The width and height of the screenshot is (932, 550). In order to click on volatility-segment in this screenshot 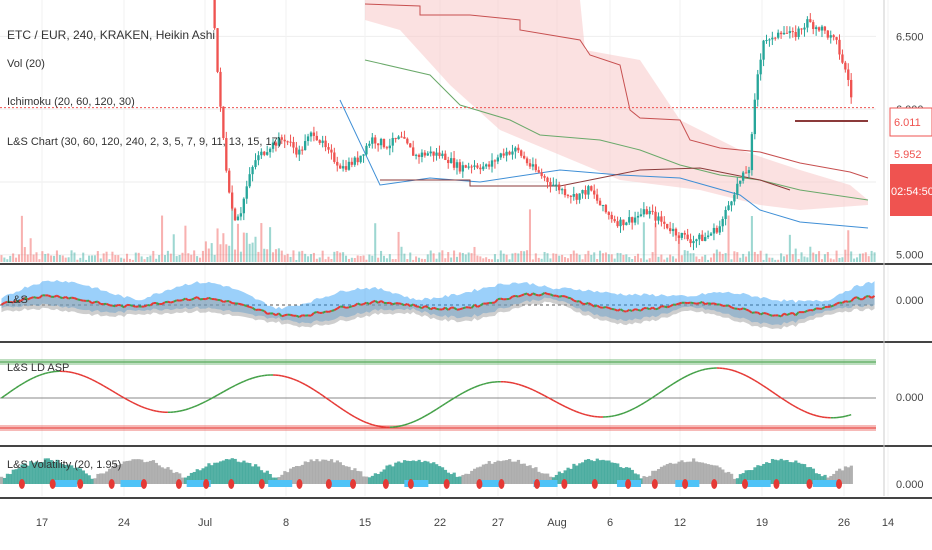, I will do `click(280, 483)`.